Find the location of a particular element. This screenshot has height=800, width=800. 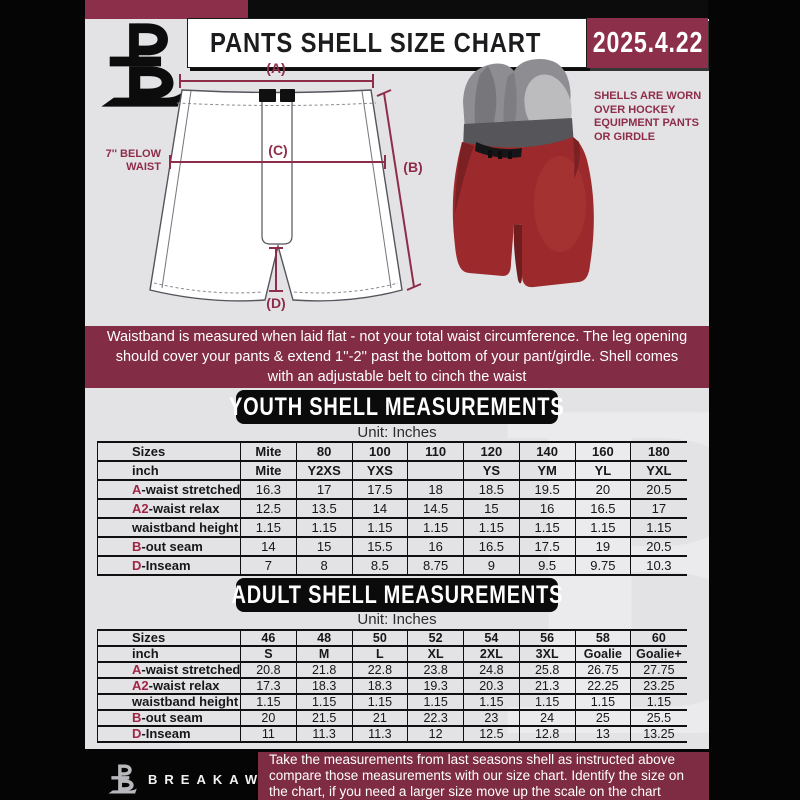

table-cell: 19.5 is located at coordinates (547, 489).